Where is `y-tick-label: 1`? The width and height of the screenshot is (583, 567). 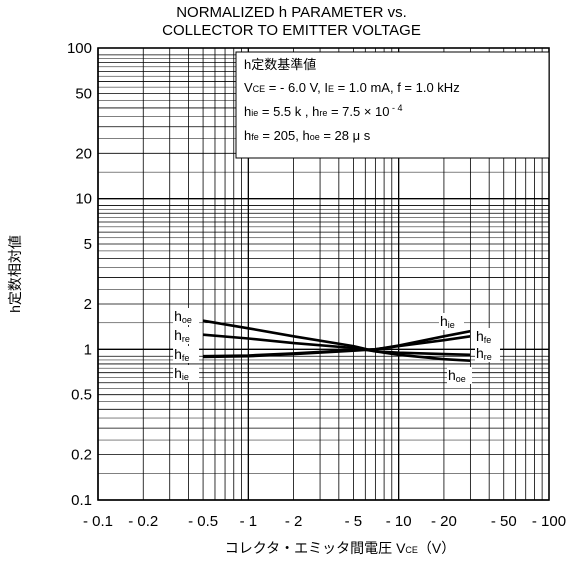
y-tick-label: 1 is located at coordinates (88, 349).